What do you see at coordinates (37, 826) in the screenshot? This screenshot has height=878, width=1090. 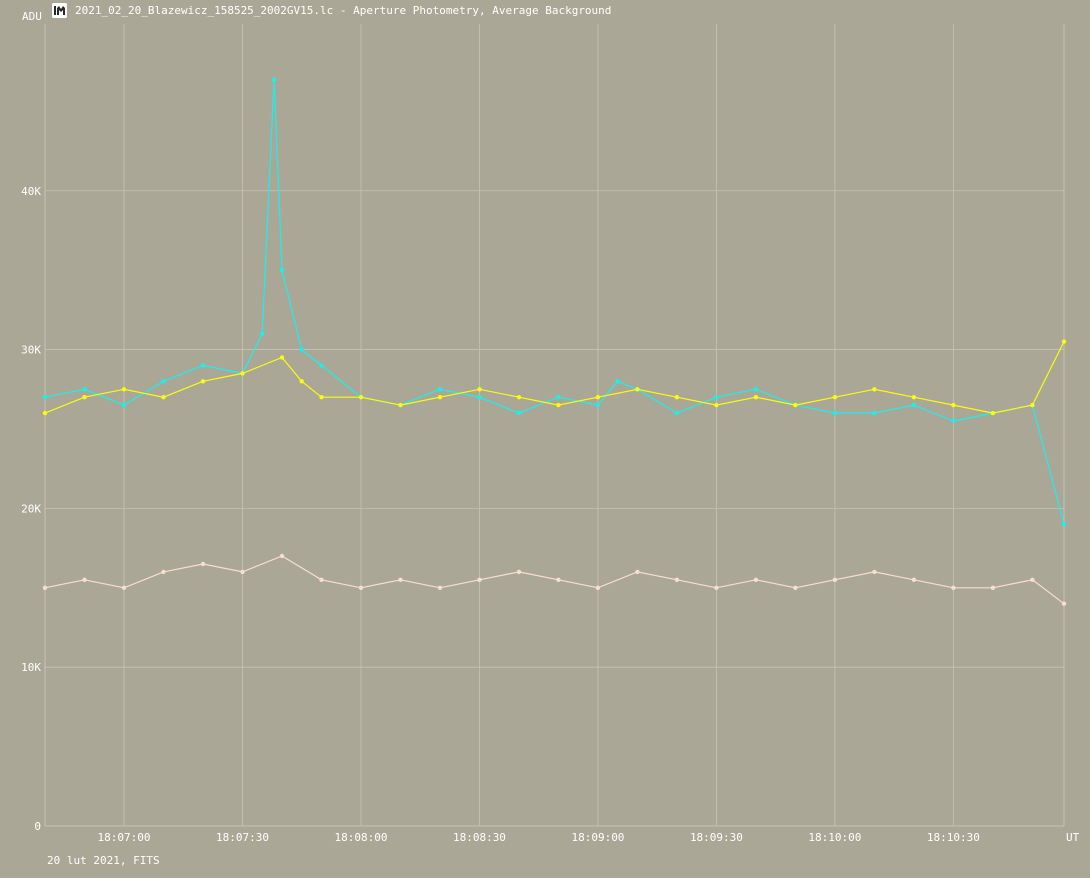 I see `y-tick-label: 0` at bounding box center [37, 826].